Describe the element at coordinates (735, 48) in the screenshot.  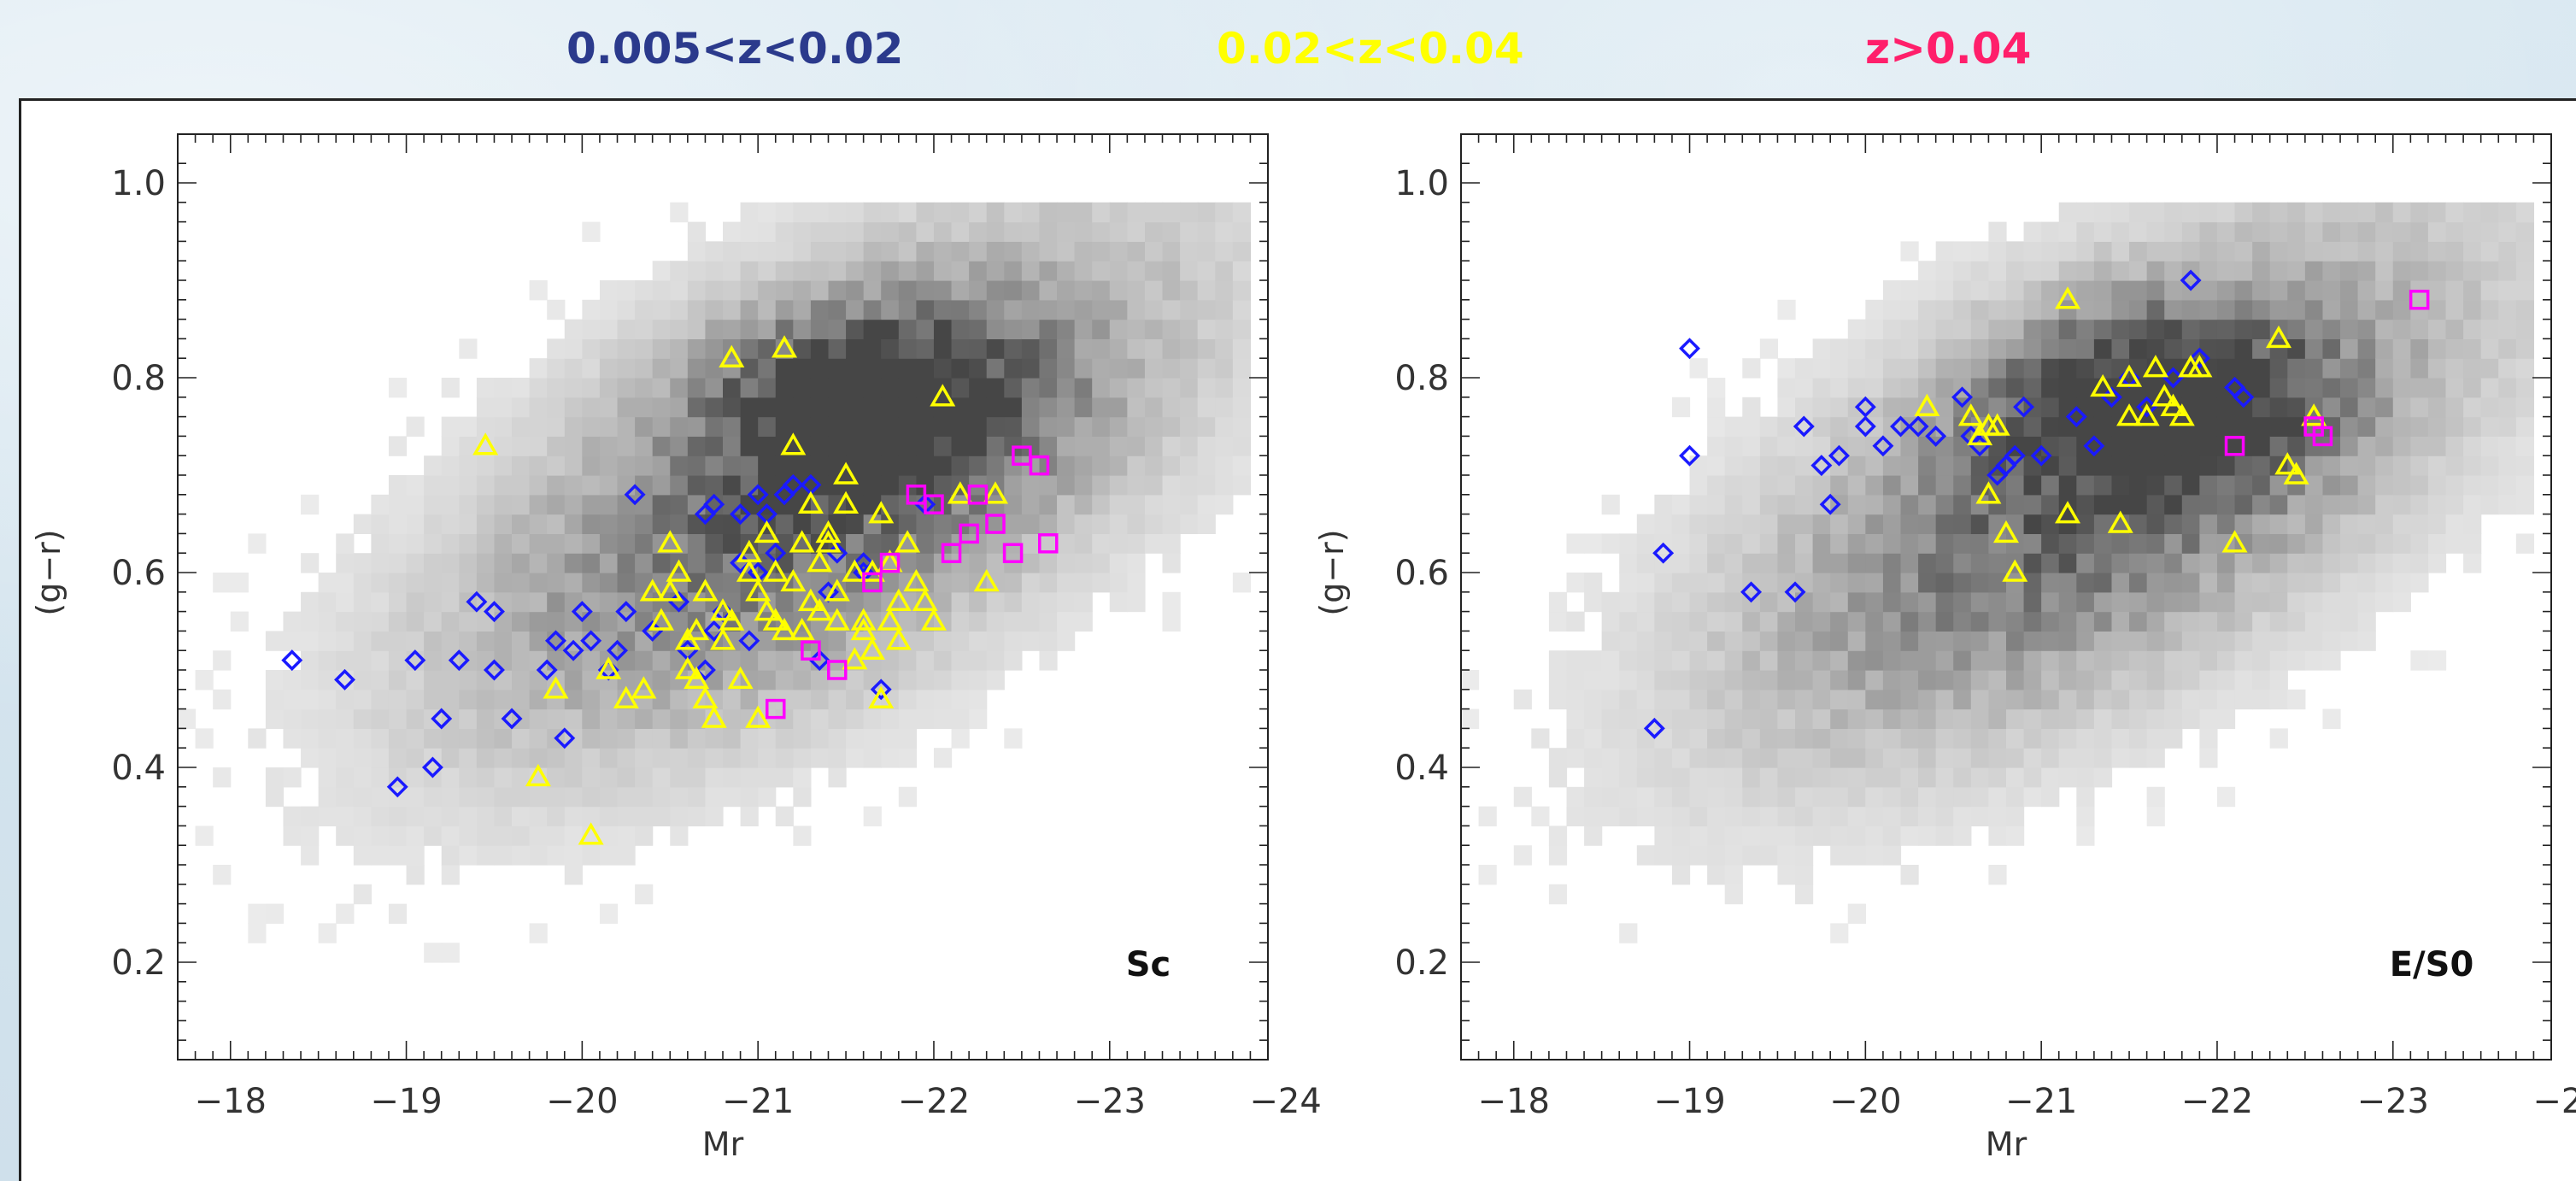
I see `legend-low-redshift: 0.005<z<0.02` at that location.